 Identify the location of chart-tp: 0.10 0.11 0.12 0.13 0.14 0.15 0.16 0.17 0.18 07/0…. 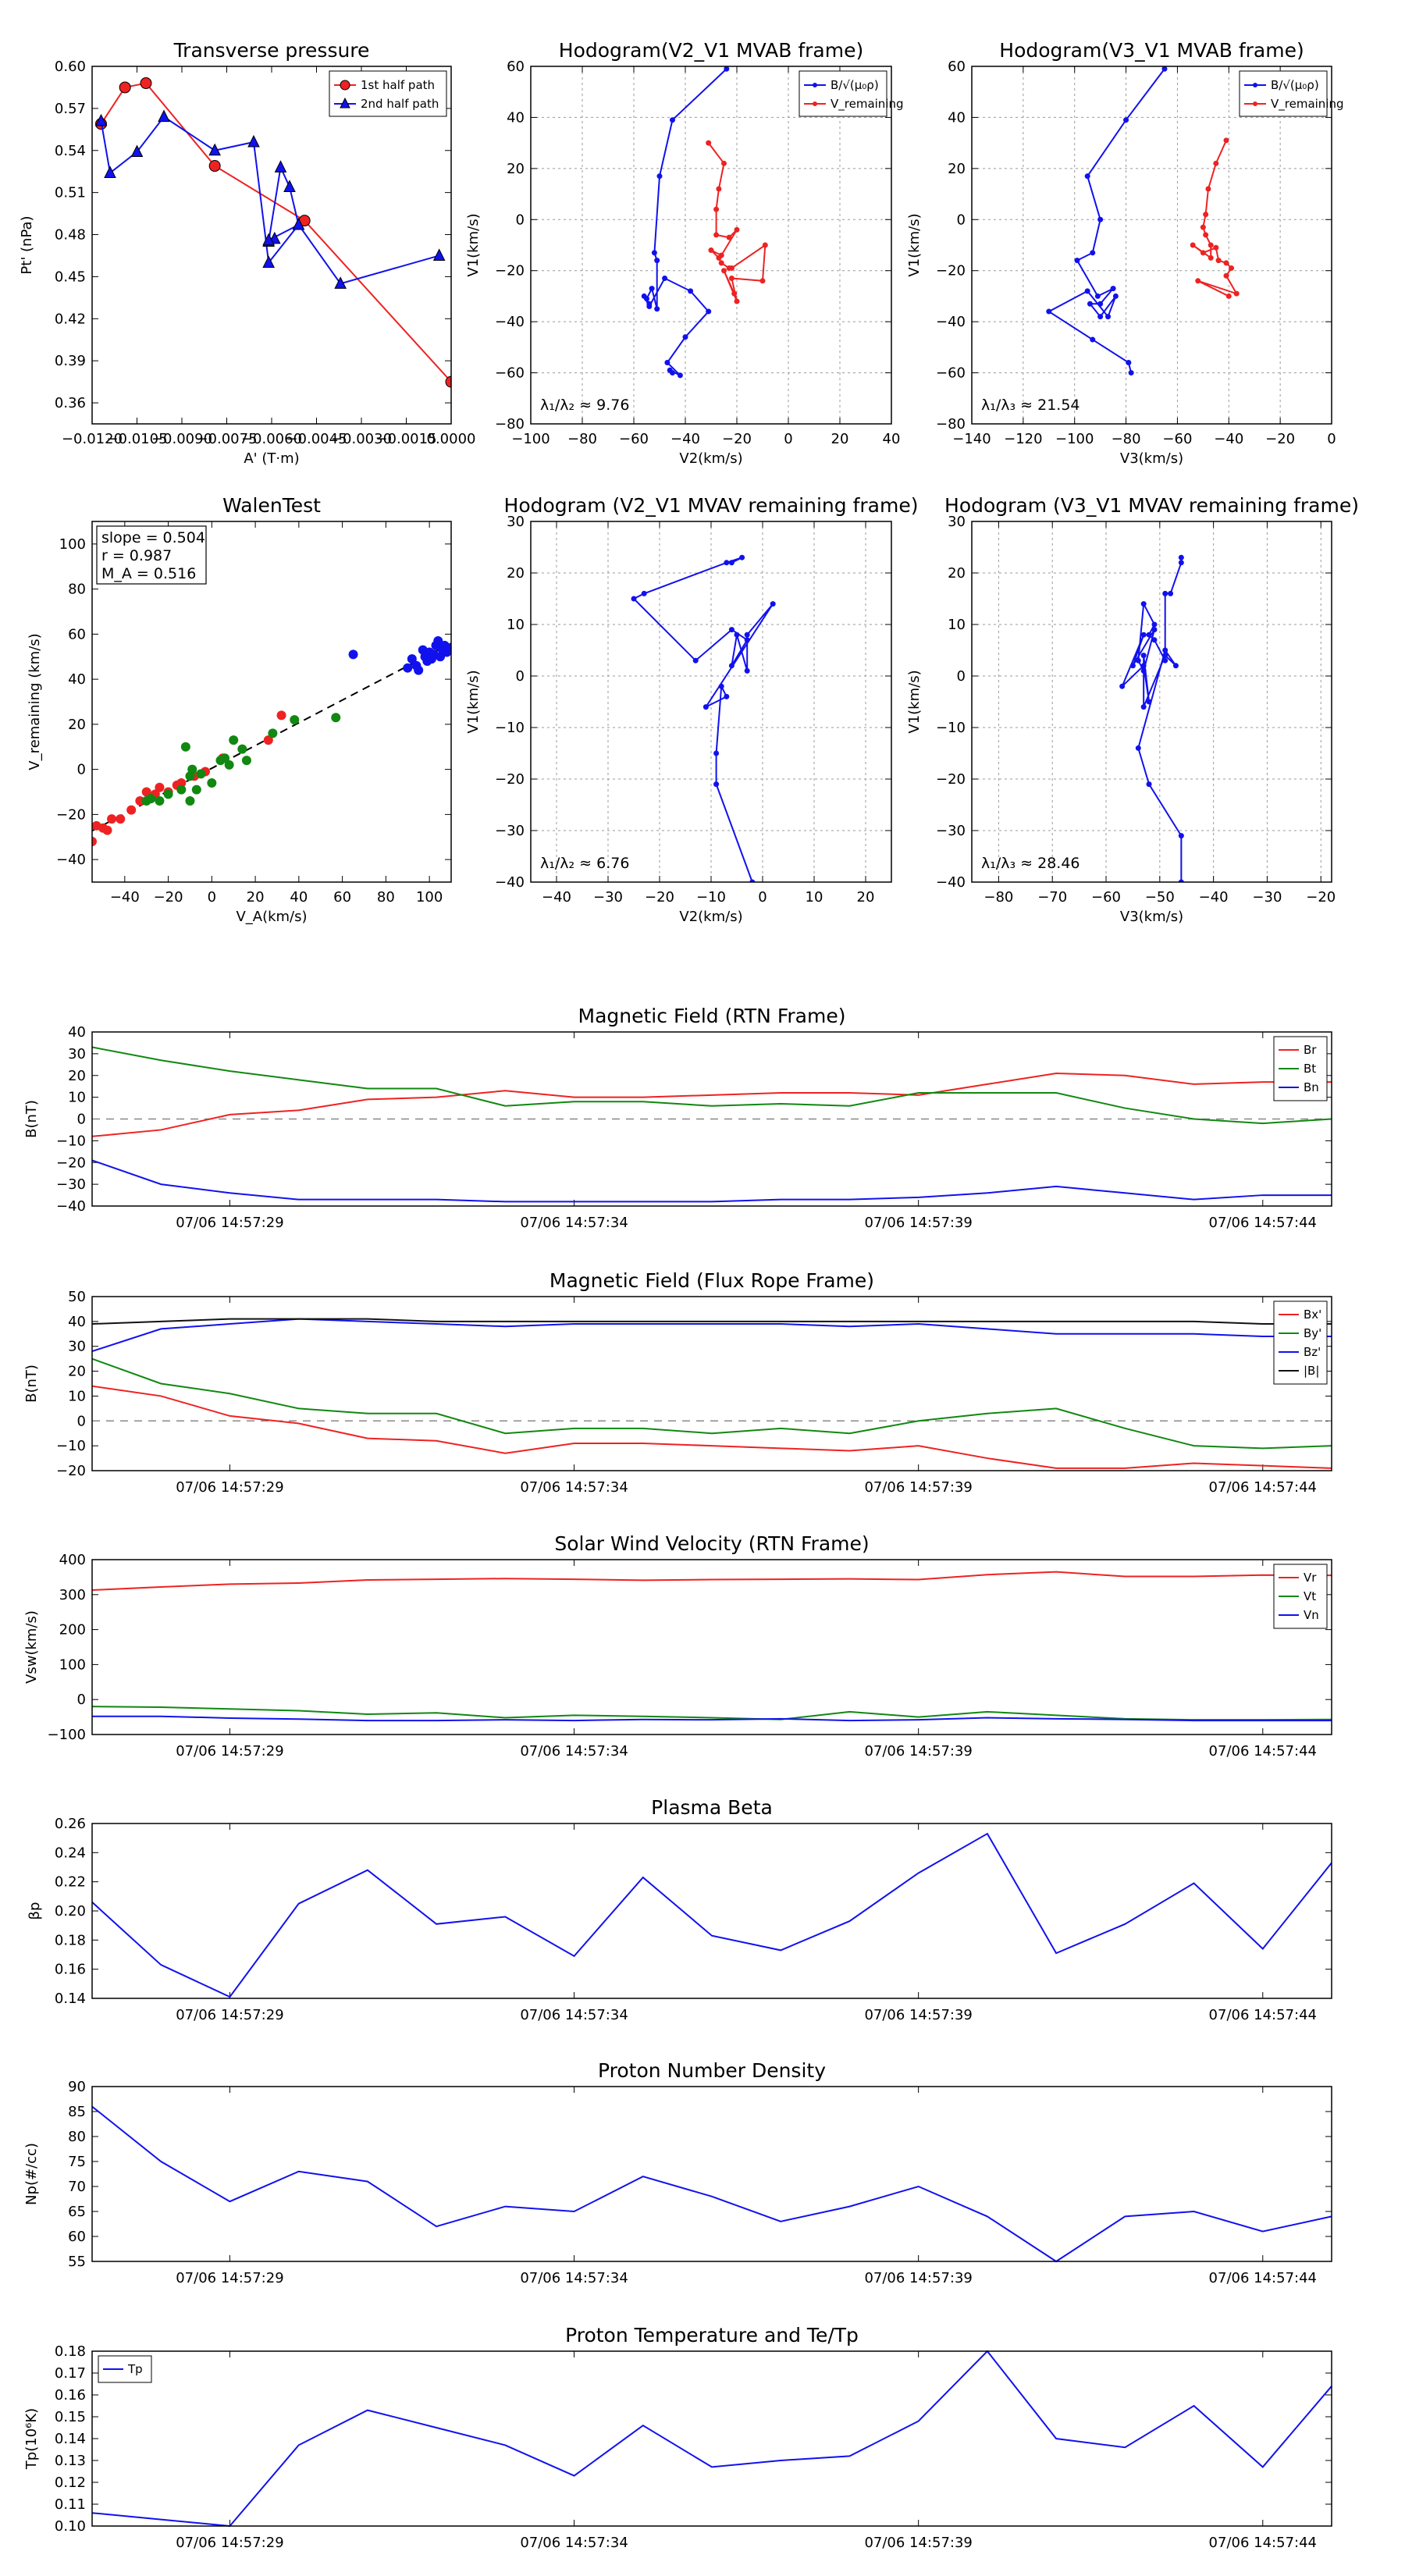
(678, 2437).